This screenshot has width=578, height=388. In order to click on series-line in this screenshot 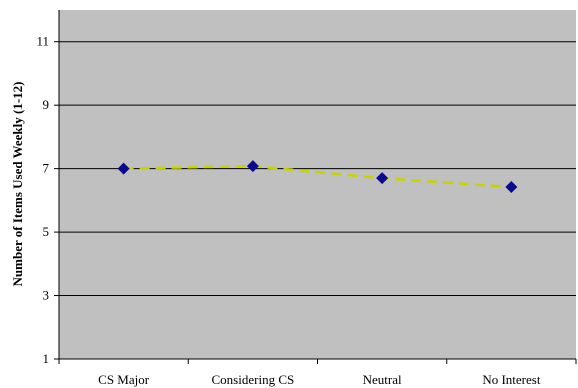, I will do `click(317, 176)`.